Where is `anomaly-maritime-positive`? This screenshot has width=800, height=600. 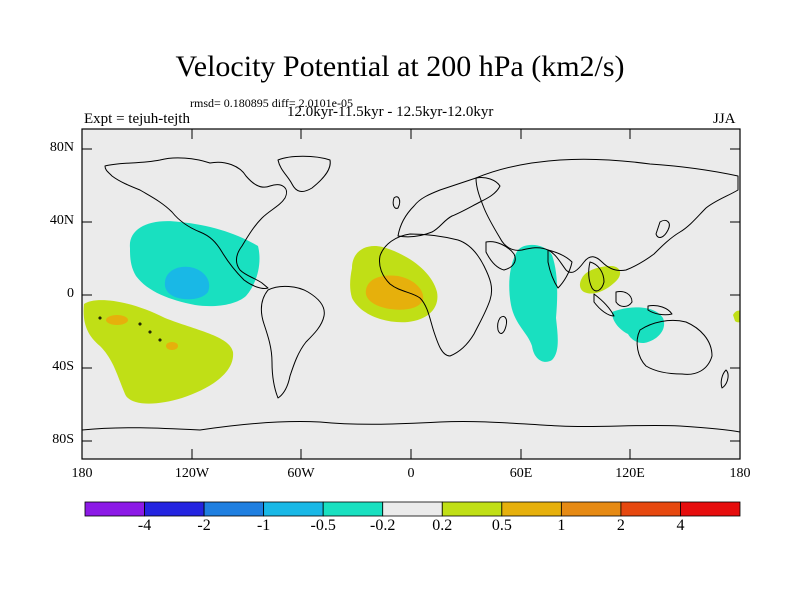
anomaly-maritime-positive is located at coordinates (600, 280).